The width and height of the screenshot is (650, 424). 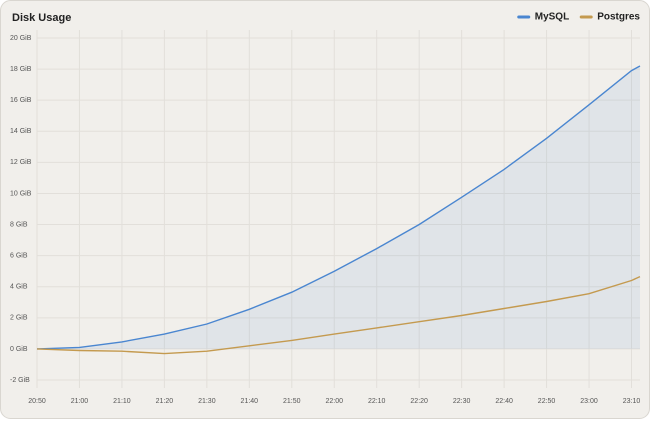 I want to click on y-tick-label: 4 GiB, so click(x=19, y=287).